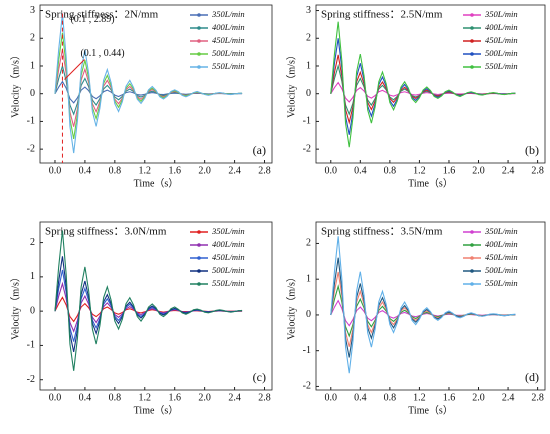 The image size is (550, 434). I want to click on panel-label: (a), so click(259, 150).